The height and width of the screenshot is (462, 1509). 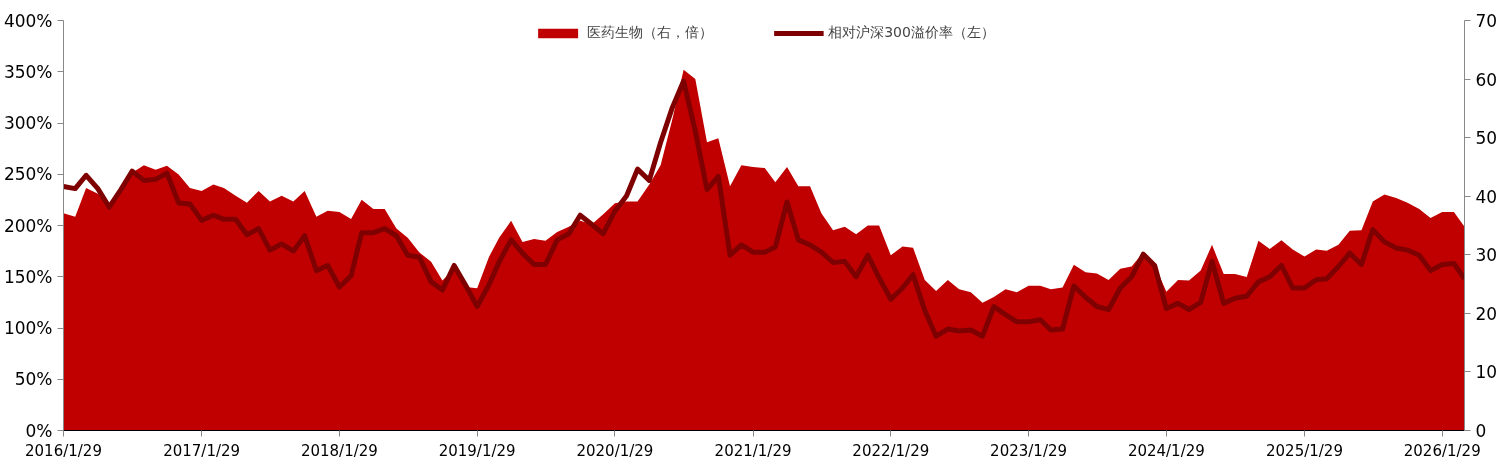 What do you see at coordinates (1486, 313) in the screenshot?
I see `y2-tick-label: 20` at bounding box center [1486, 313].